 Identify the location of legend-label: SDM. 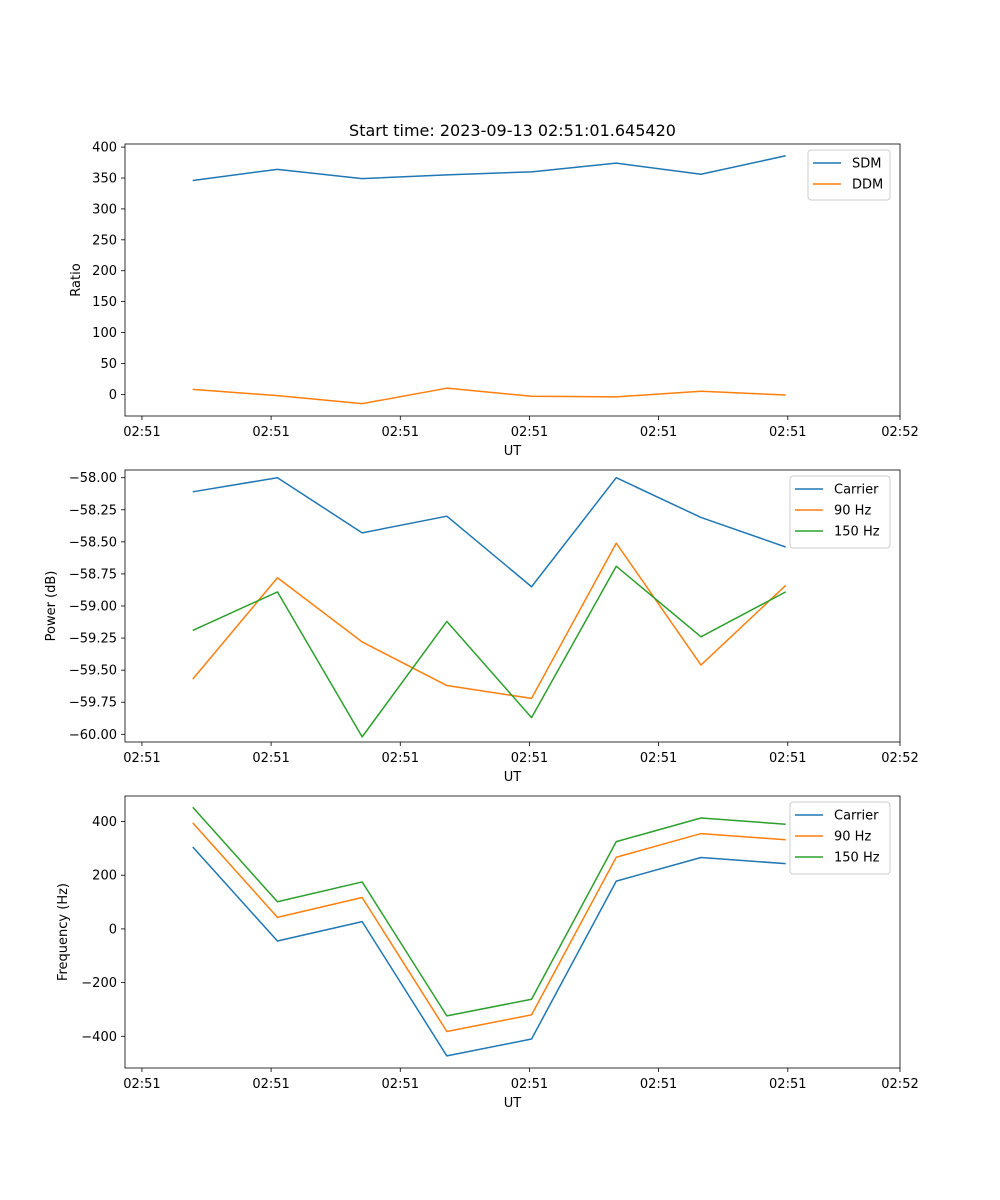
(866, 164).